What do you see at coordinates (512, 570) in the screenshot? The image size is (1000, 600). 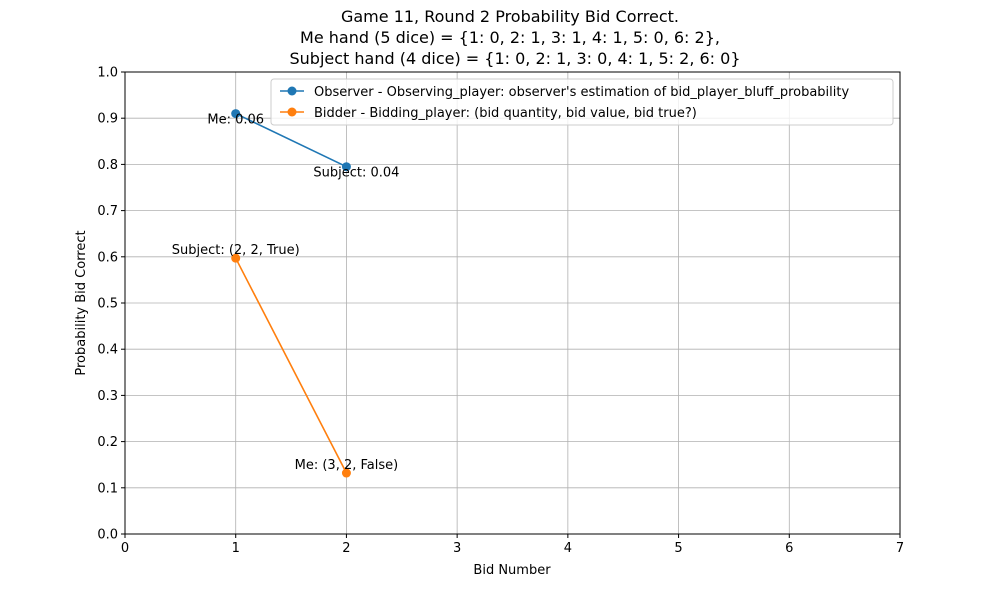 I see `x-axis-label: Bid Number` at bounding box center [512, 570].